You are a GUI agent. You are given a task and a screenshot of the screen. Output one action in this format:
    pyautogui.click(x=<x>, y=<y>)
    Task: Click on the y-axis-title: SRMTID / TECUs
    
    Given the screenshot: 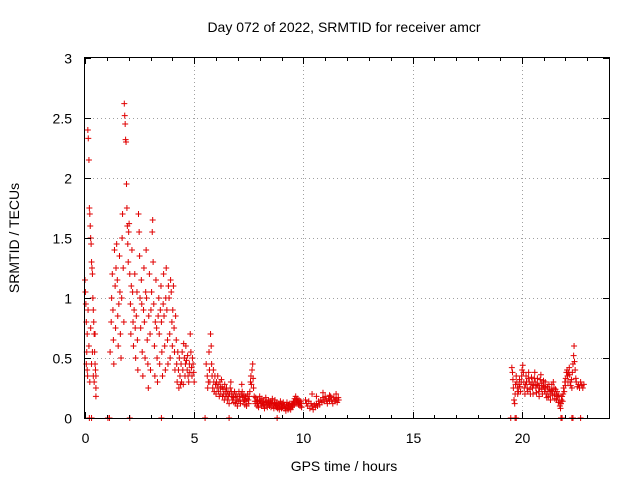 What is the action you would take?
    pyautogui.click(x=14, y=238)
    